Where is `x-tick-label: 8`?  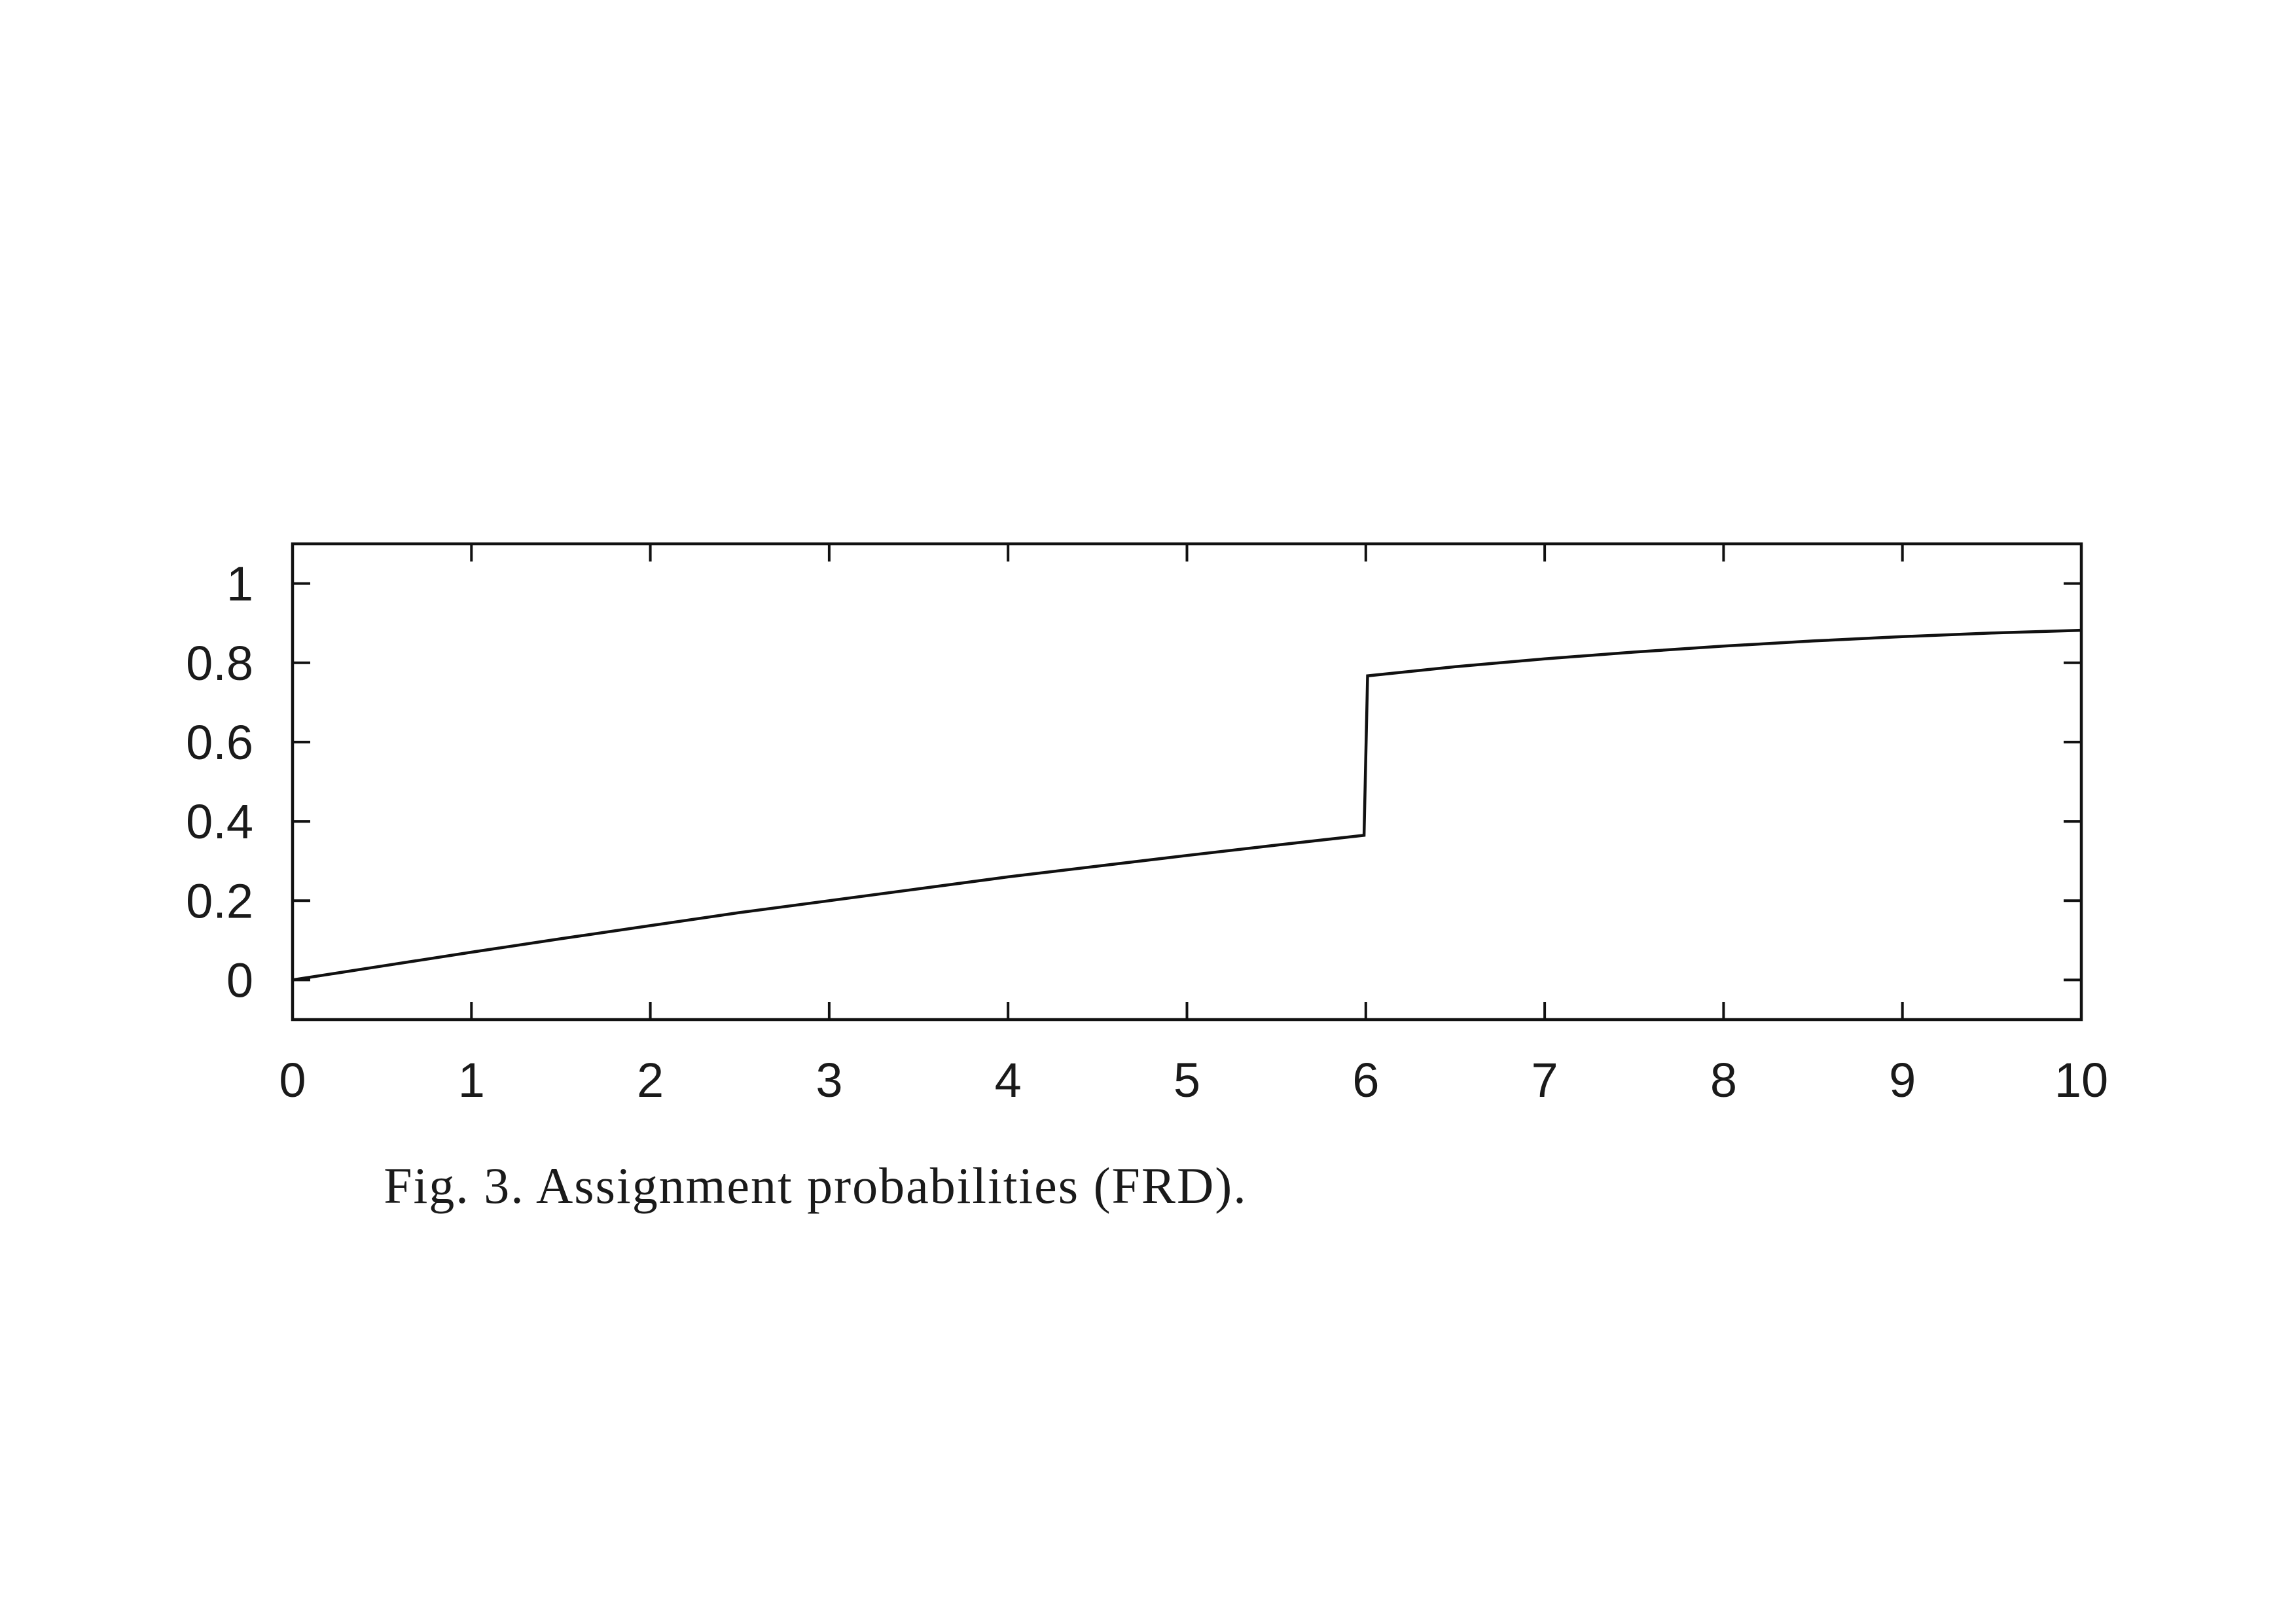
x-tick-label: 8 is located at coordinates (1723, 1080).